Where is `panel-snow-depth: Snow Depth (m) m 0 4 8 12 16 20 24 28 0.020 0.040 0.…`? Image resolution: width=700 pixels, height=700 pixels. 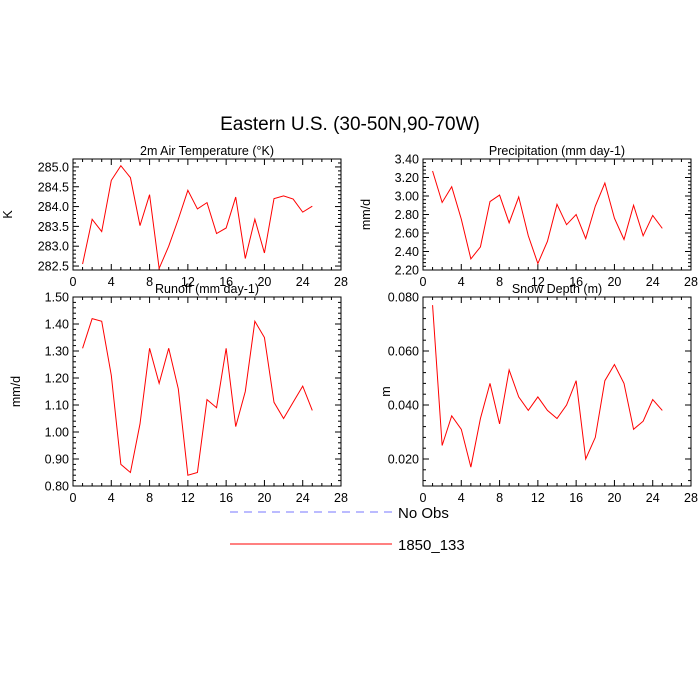 panel-snow-depth: Snow Depth (m) m 0 4 8 12 16 20 24 28 0.020 0.040 0.… is located at coordinates (538, 393).